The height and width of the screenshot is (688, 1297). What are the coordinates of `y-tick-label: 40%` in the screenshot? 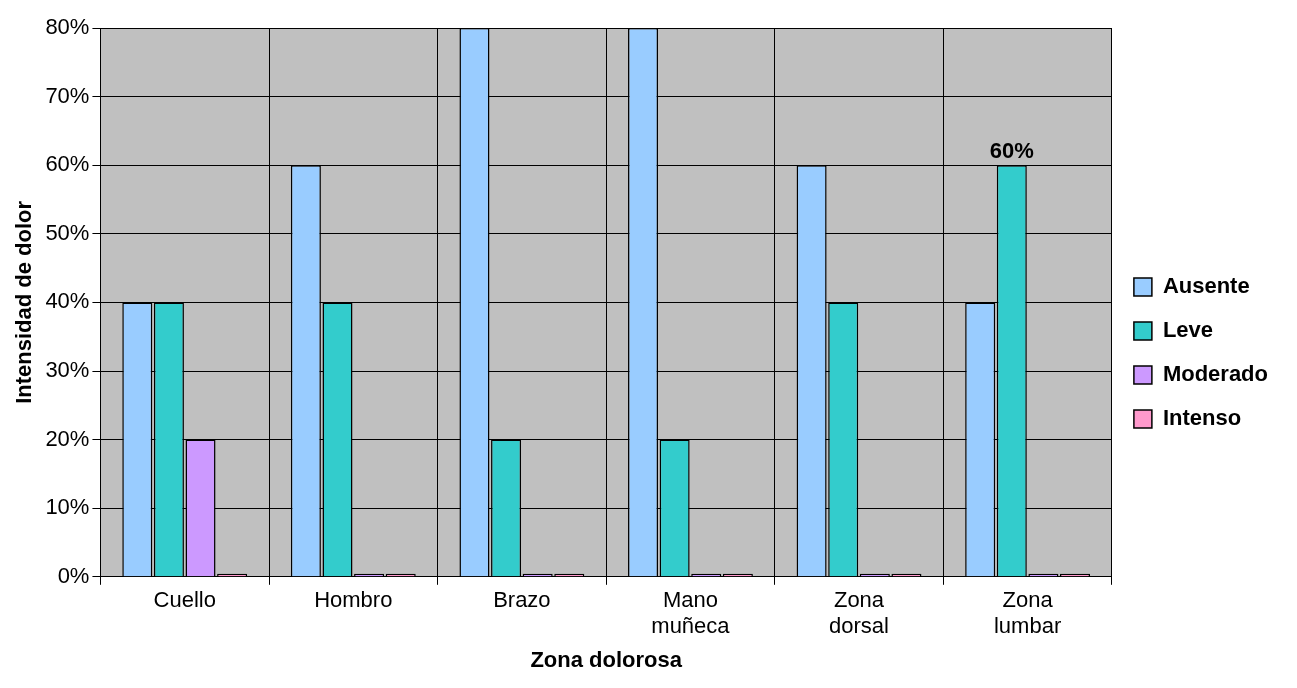 It's located at (67, 301).